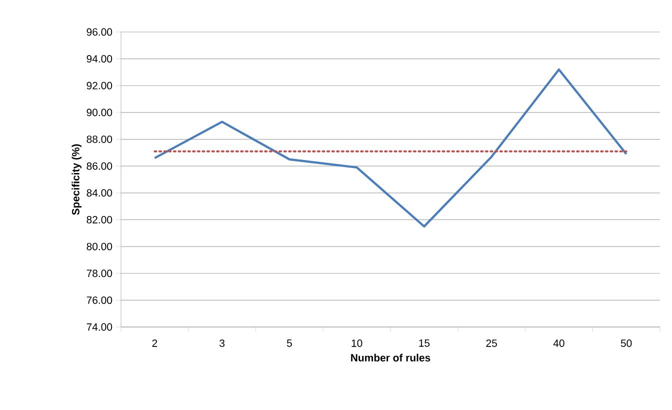 The height and width of the screenshot is (410, 672). What do you see at coordinates (155, 343) in the screenshot?
I see `x-tick-label: 2` at bounding box center [155, 343].